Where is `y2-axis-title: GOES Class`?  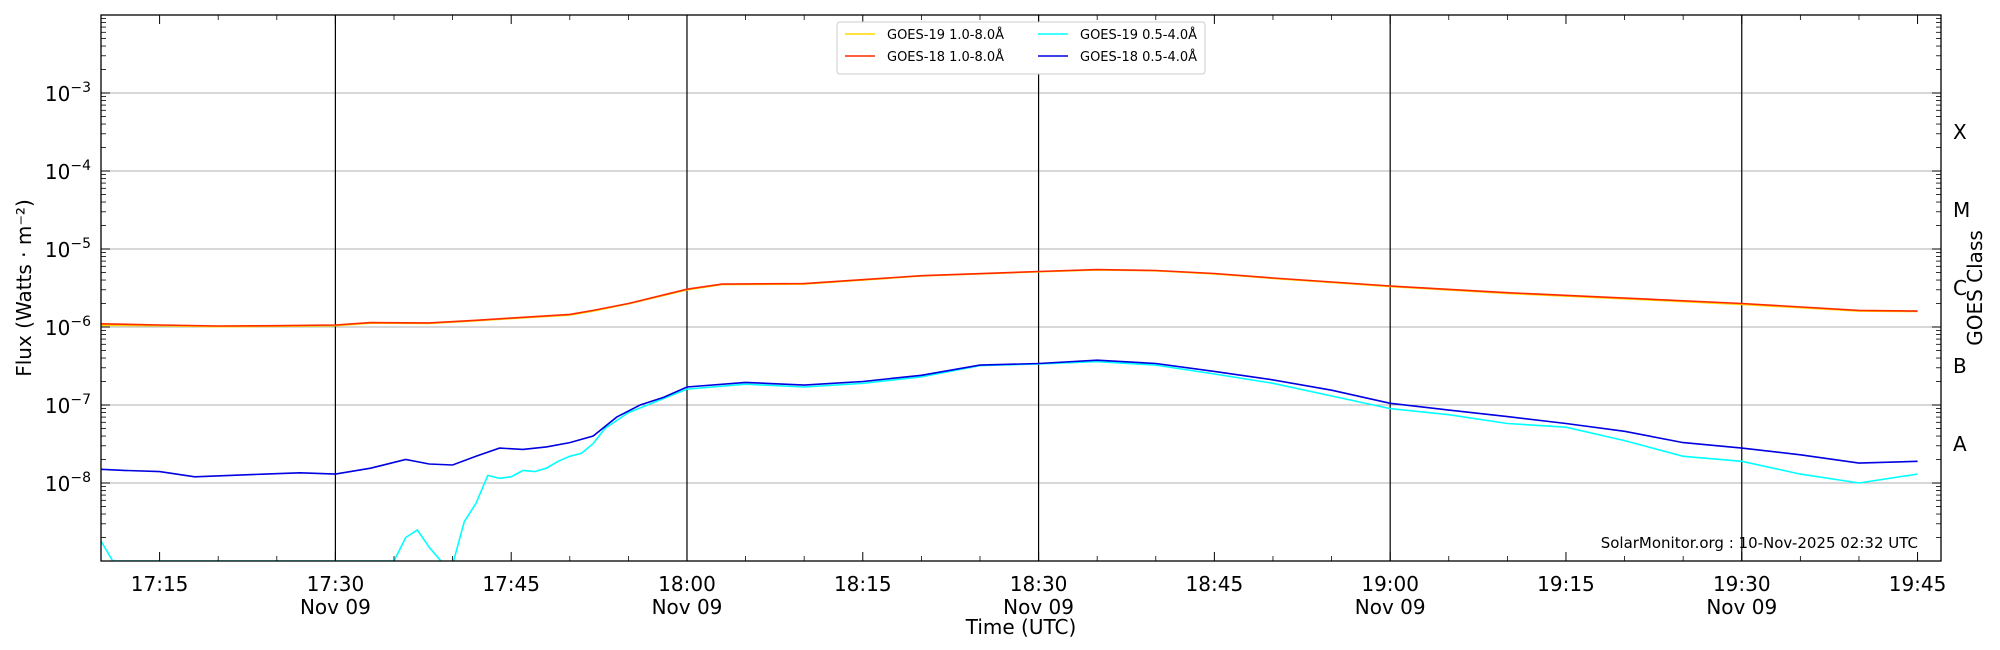
y2-axis-title: GOES Class is located at coordinates (1975, 288).